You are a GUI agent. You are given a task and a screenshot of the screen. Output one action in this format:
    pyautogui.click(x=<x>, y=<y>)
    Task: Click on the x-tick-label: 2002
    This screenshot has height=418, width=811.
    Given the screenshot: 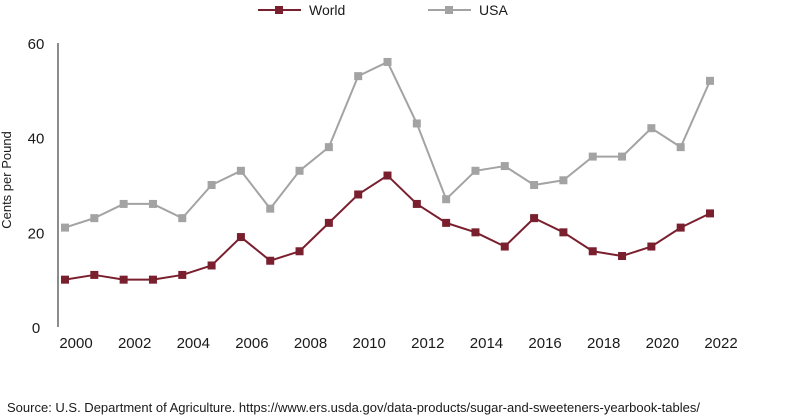 What is the action you would take?
    pyautogui.click(x=134, y=343)
    